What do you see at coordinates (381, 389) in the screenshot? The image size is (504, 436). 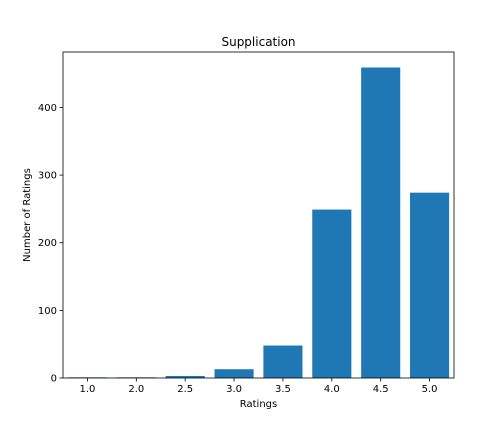 I see `x-tick-label: 4.5` at bounding box center [381, 389].